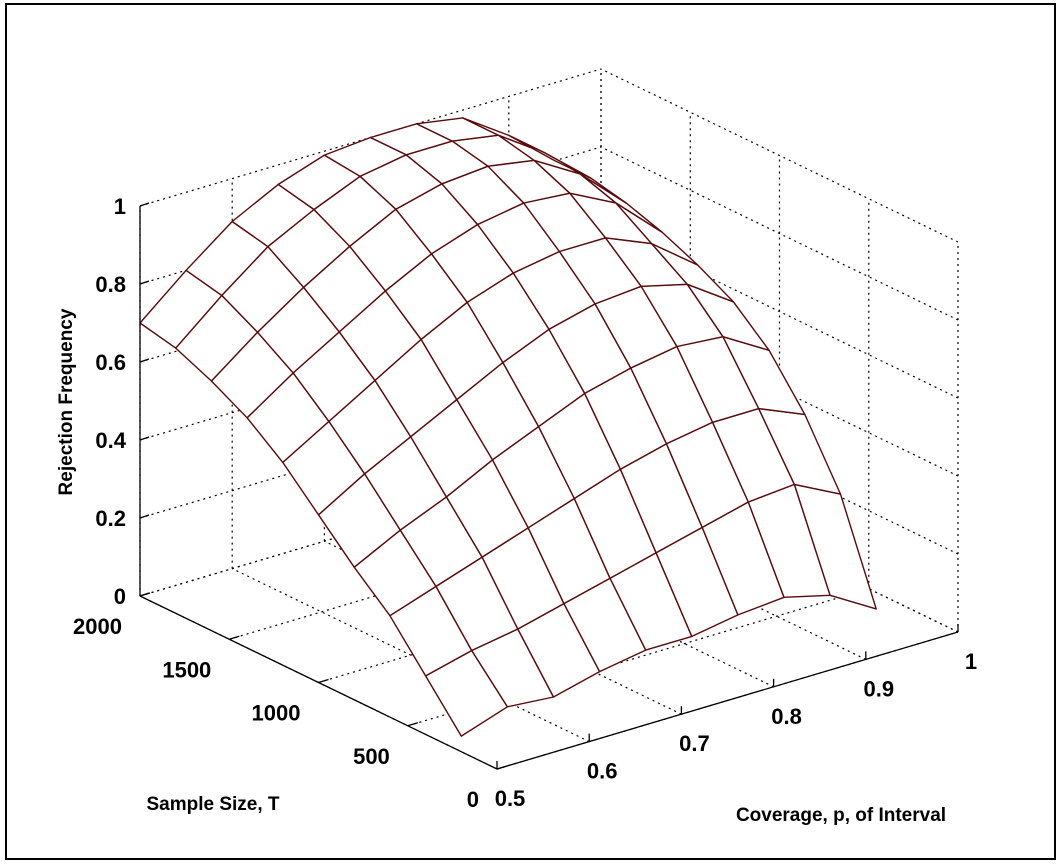 The width and height of the screenshot is (1063, 867). I want to click on z-tick-label: 0, so click(120, 596).